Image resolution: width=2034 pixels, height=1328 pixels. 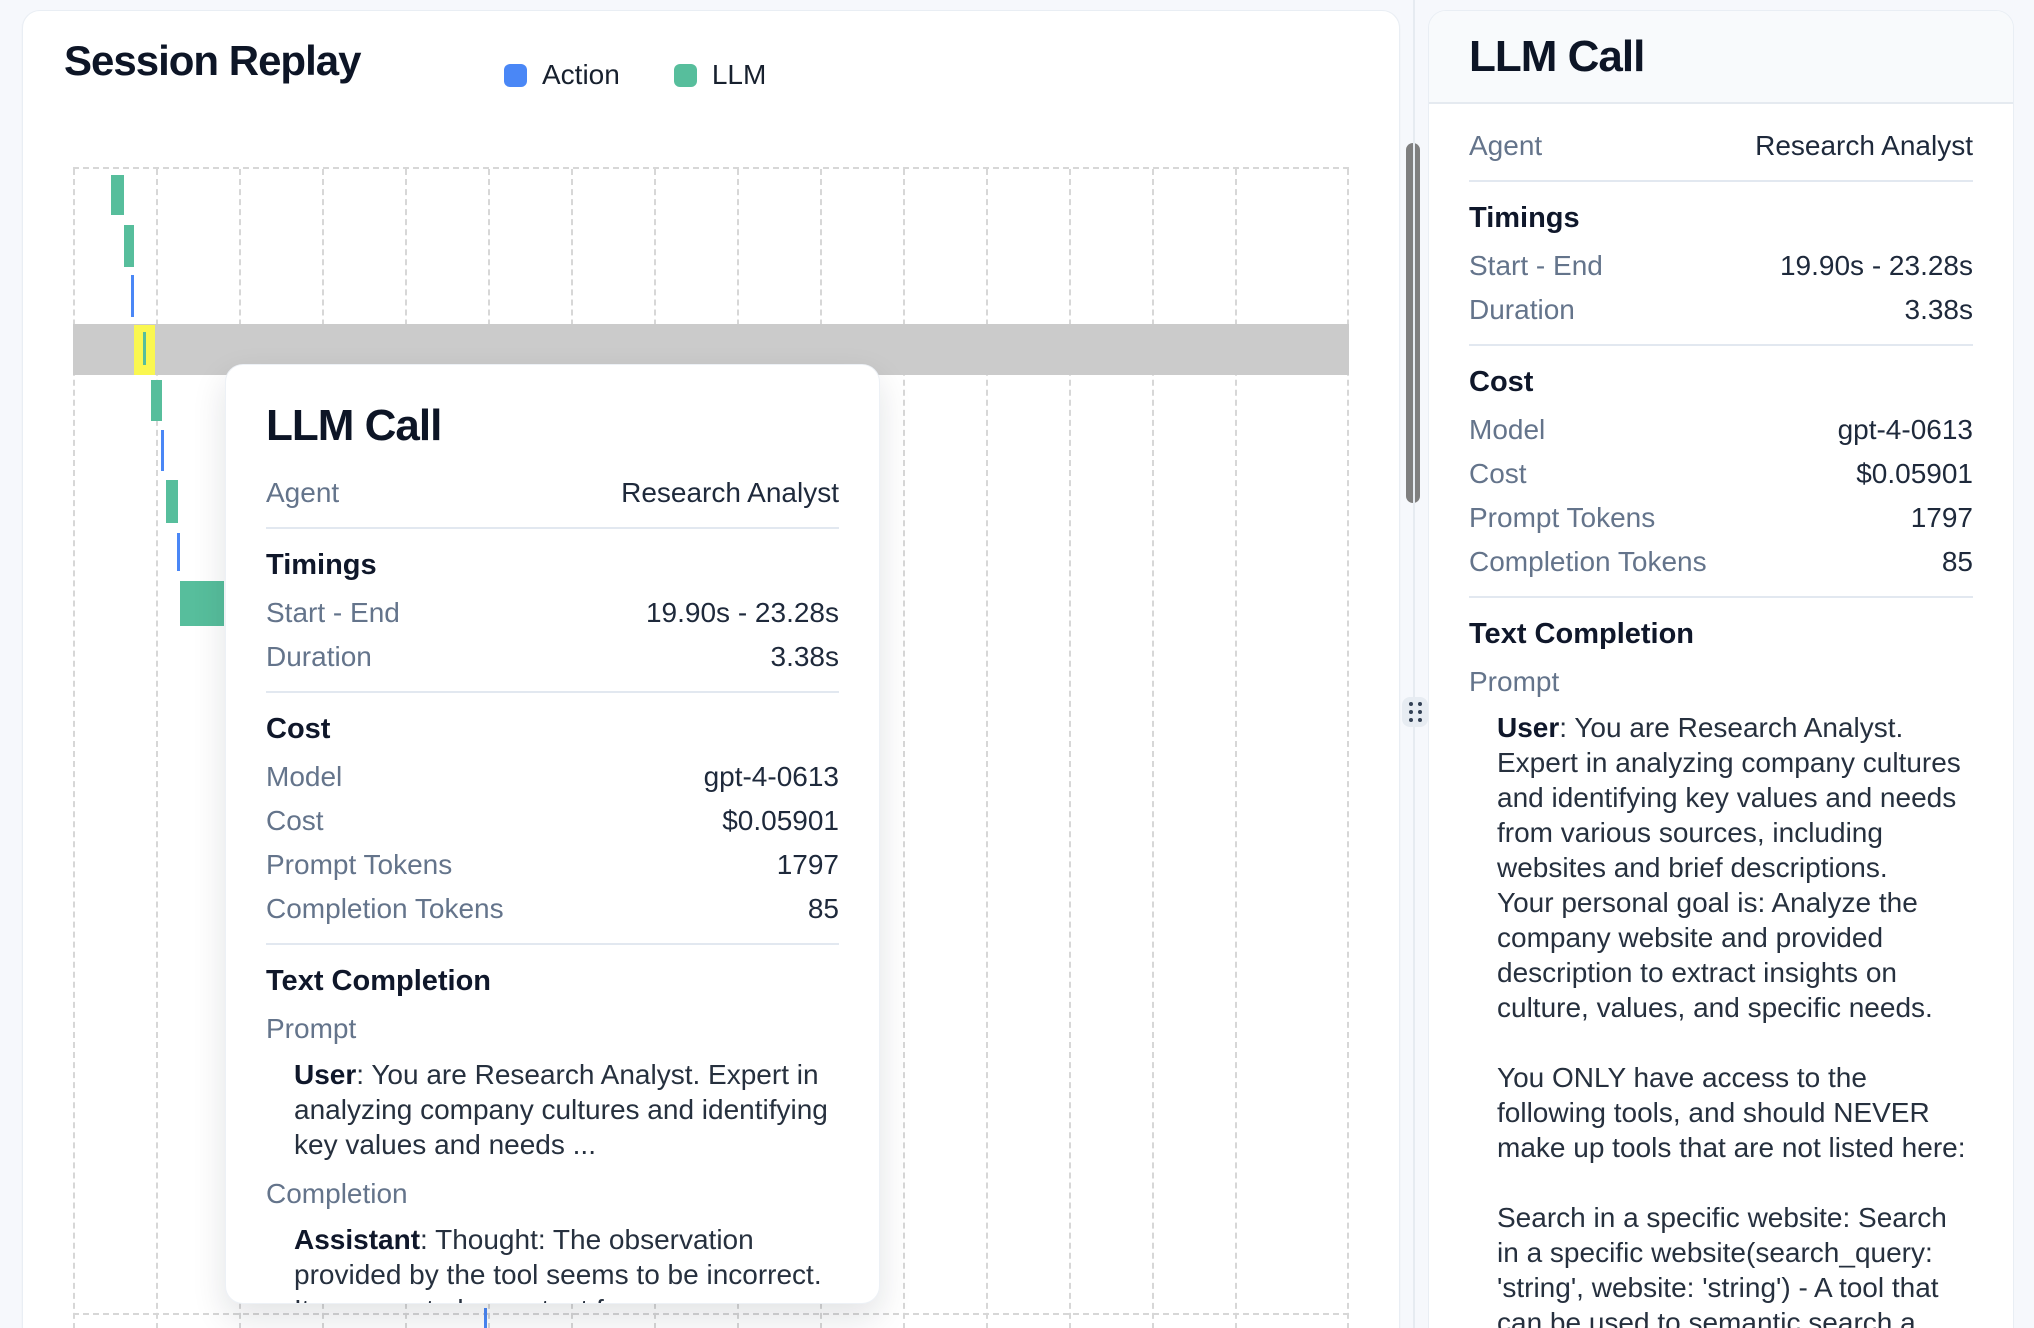 I want to click on chart-legend: Action LLM, so click(x=635, y=75).